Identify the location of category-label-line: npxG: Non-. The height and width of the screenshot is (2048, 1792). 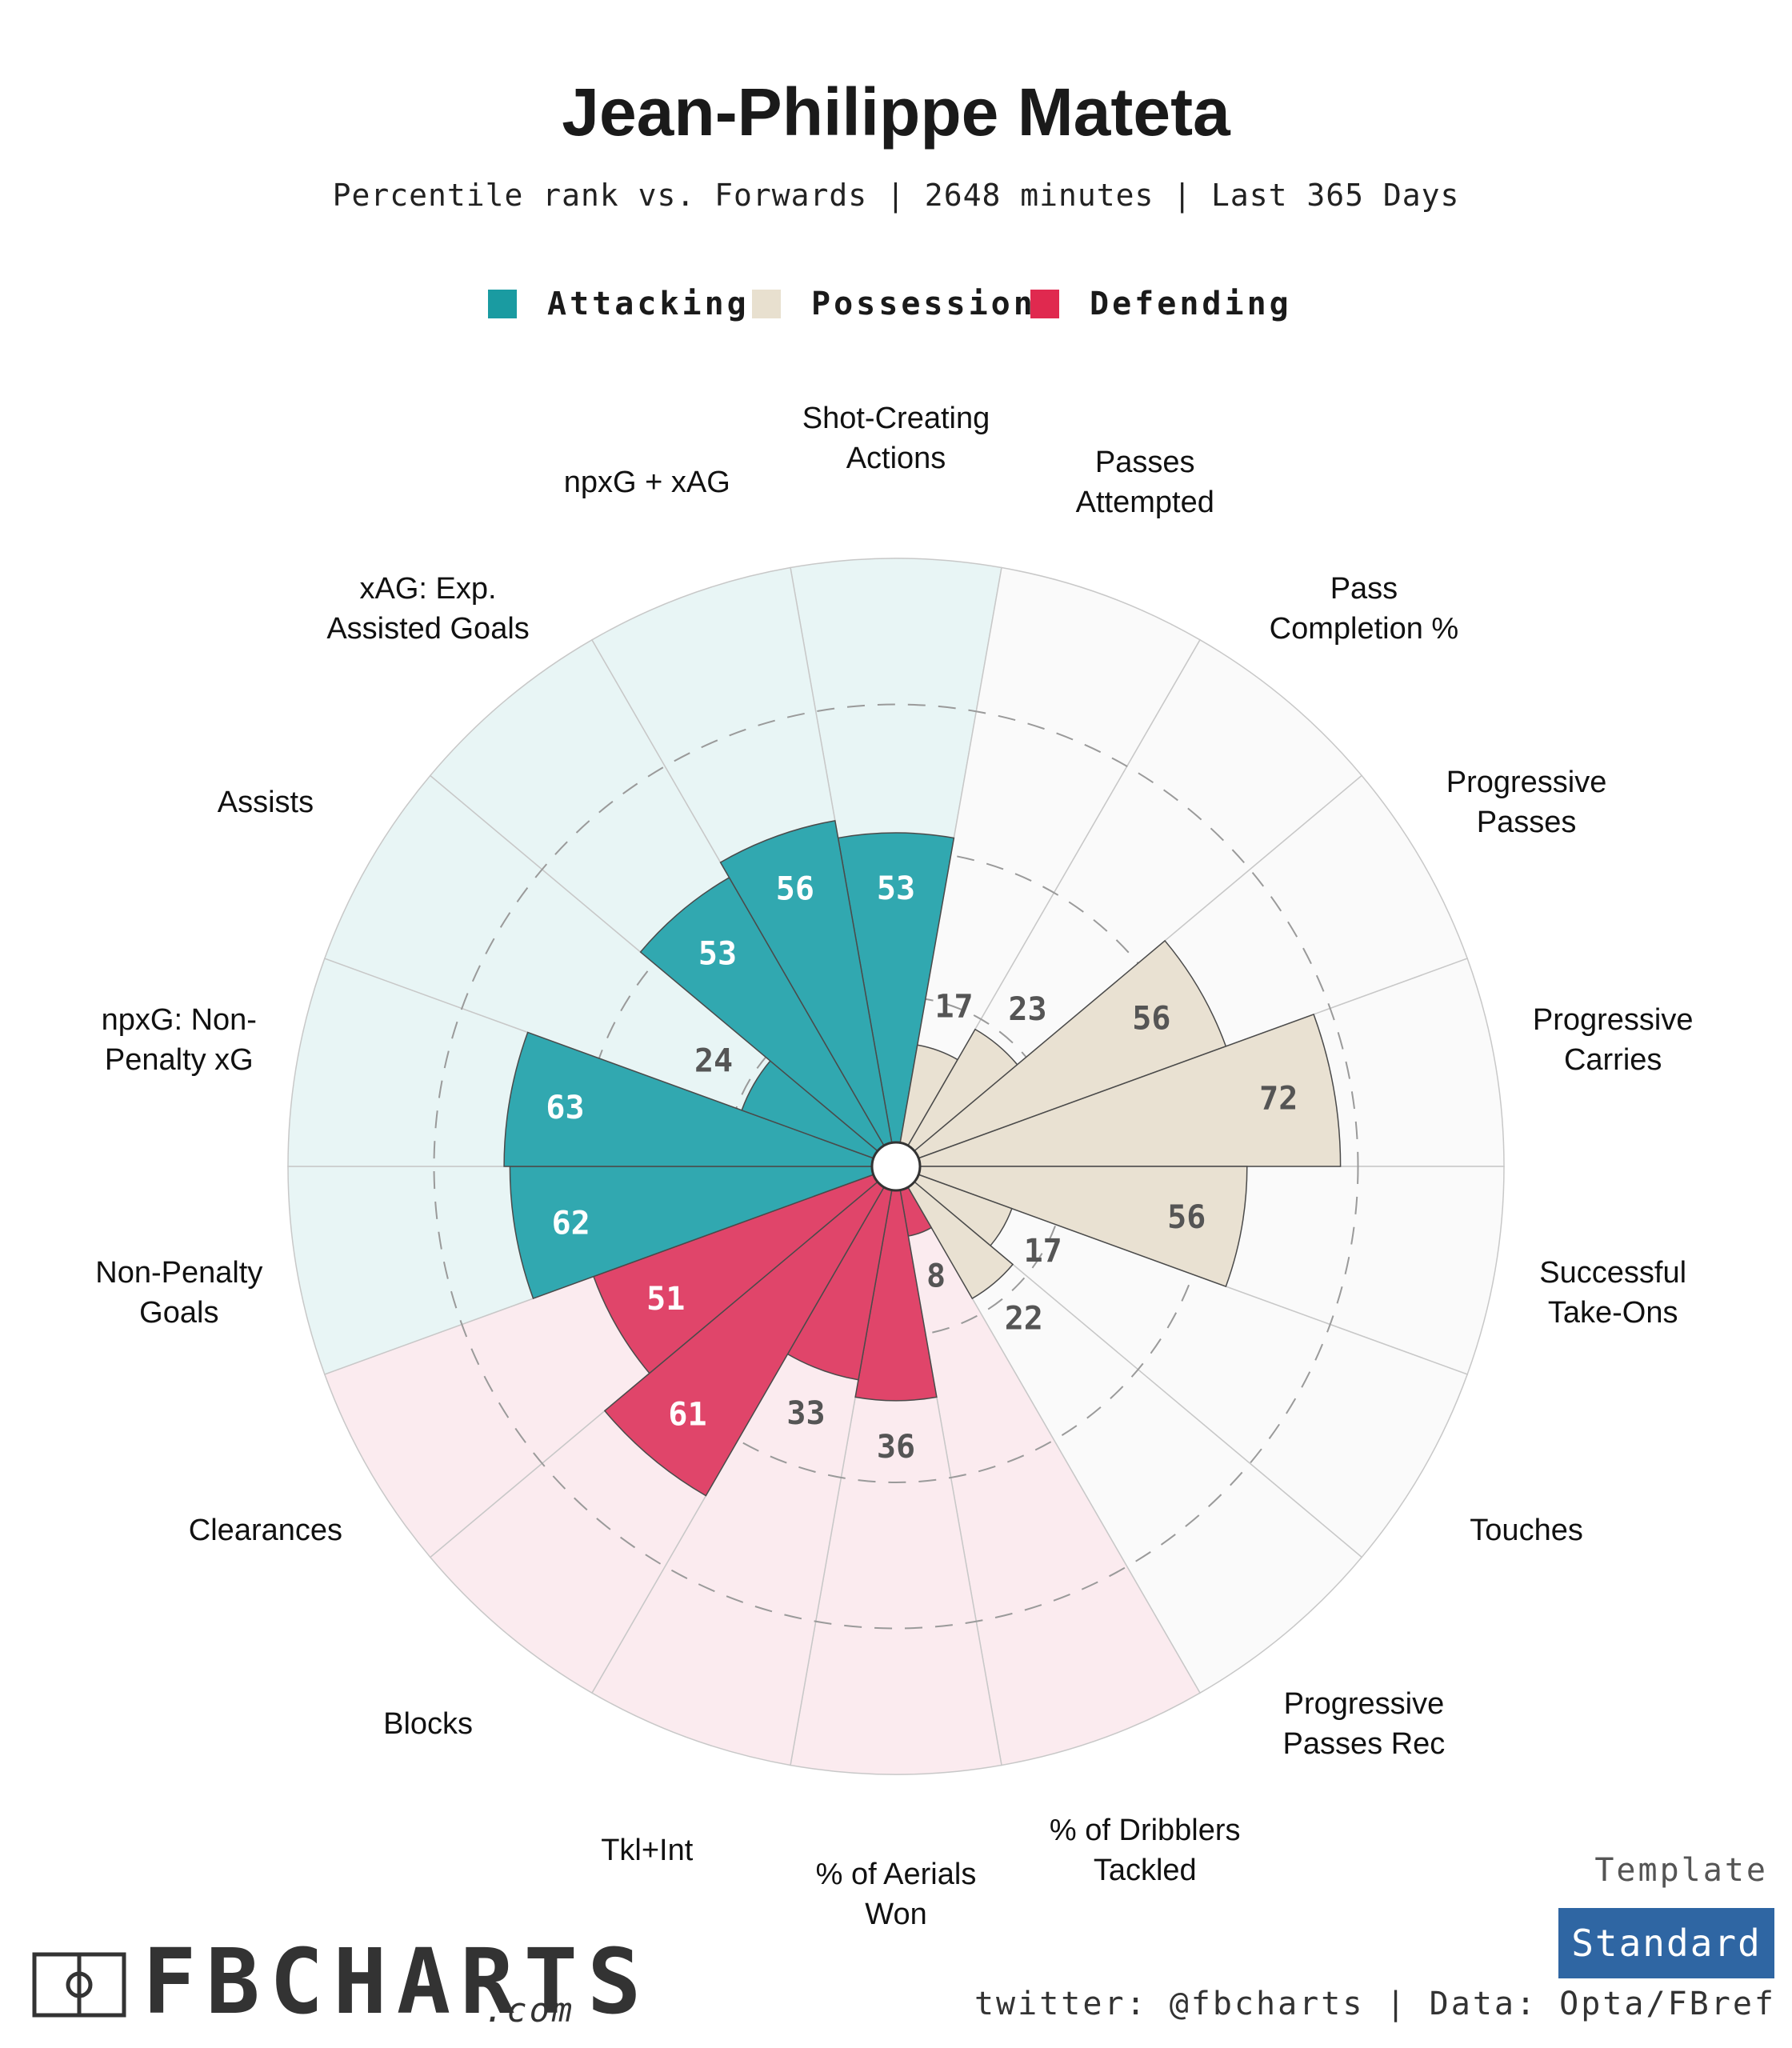
(179, 1020).